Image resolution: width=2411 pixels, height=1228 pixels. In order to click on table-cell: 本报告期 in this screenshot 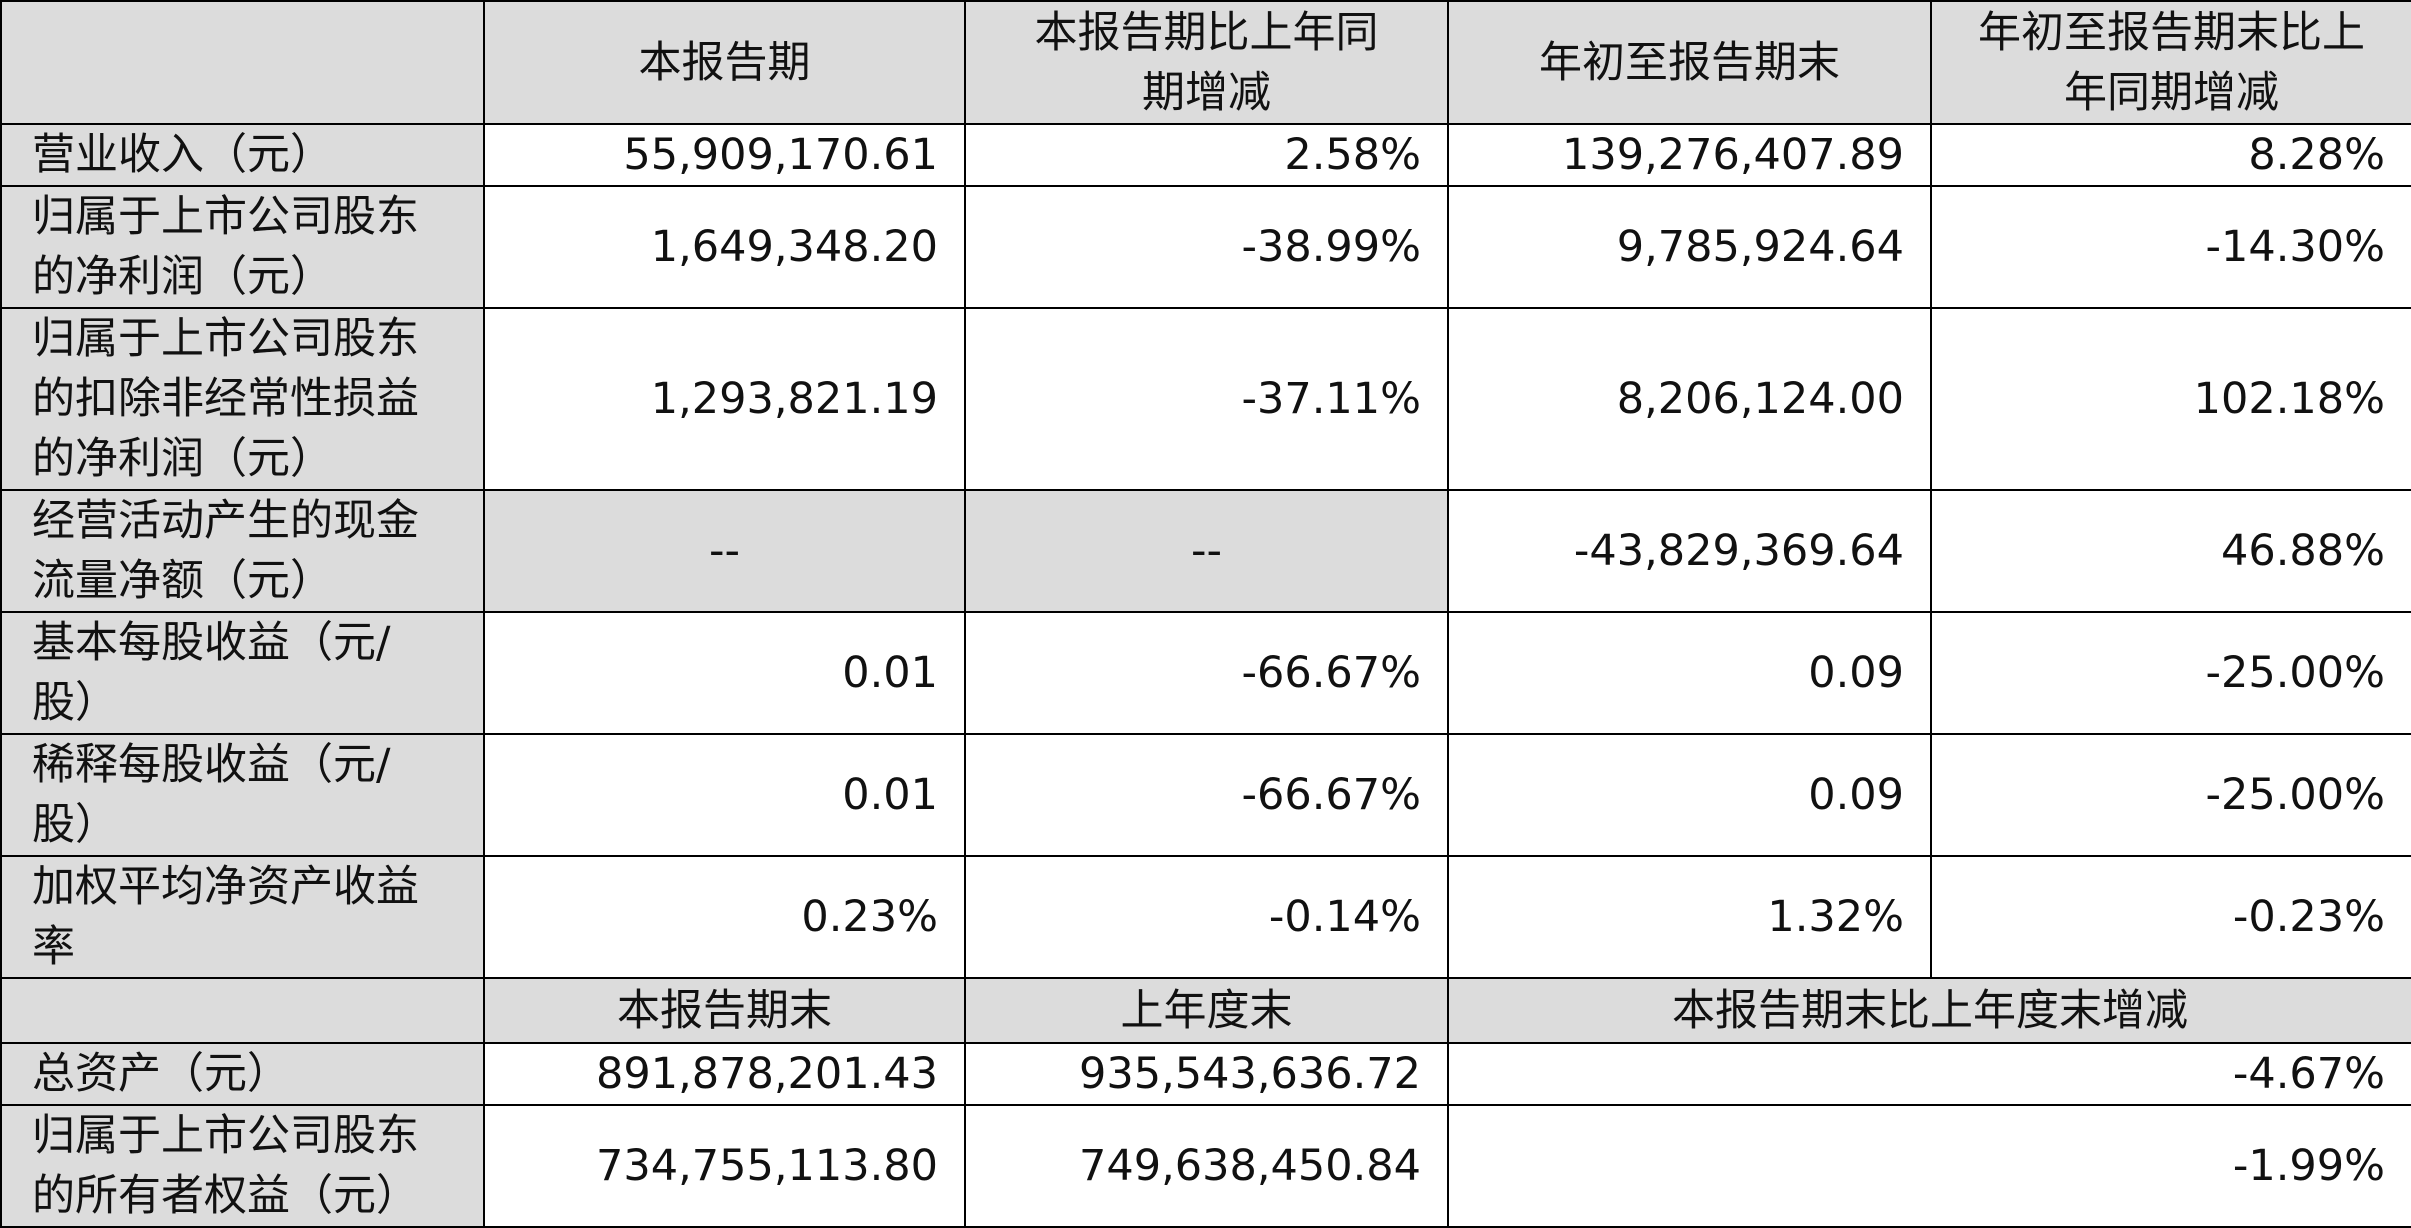, I will do `click(724, 62)`.